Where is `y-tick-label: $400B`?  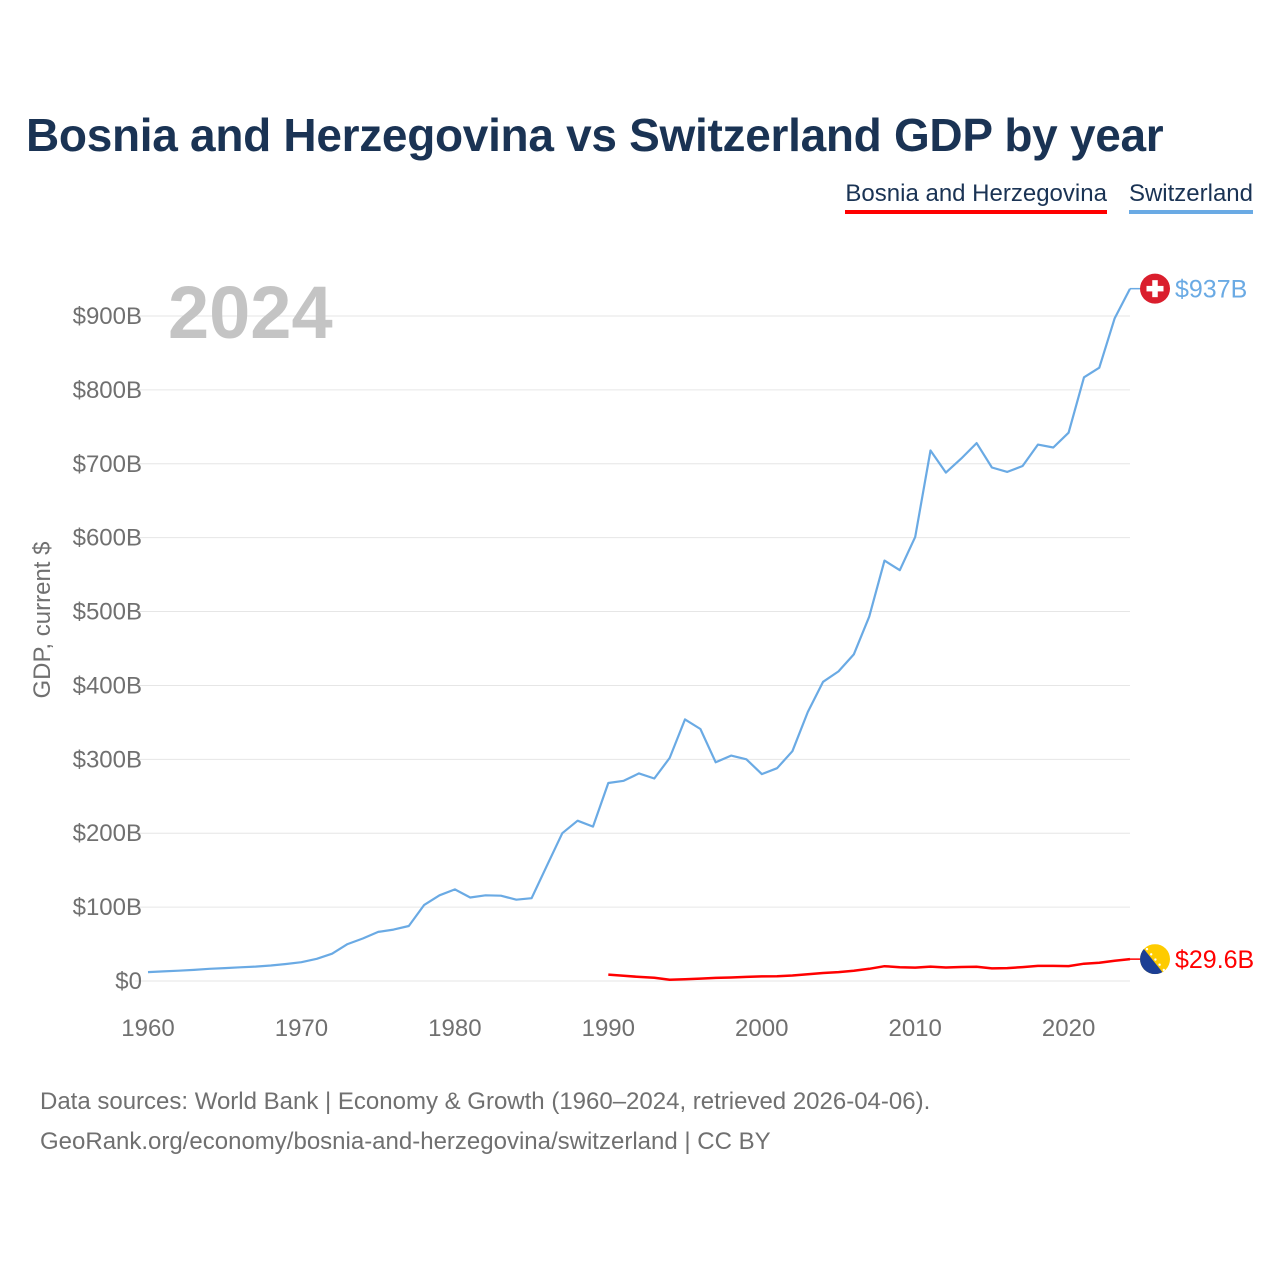
y-tick-label: $400B is located at coordinates (107, 685).